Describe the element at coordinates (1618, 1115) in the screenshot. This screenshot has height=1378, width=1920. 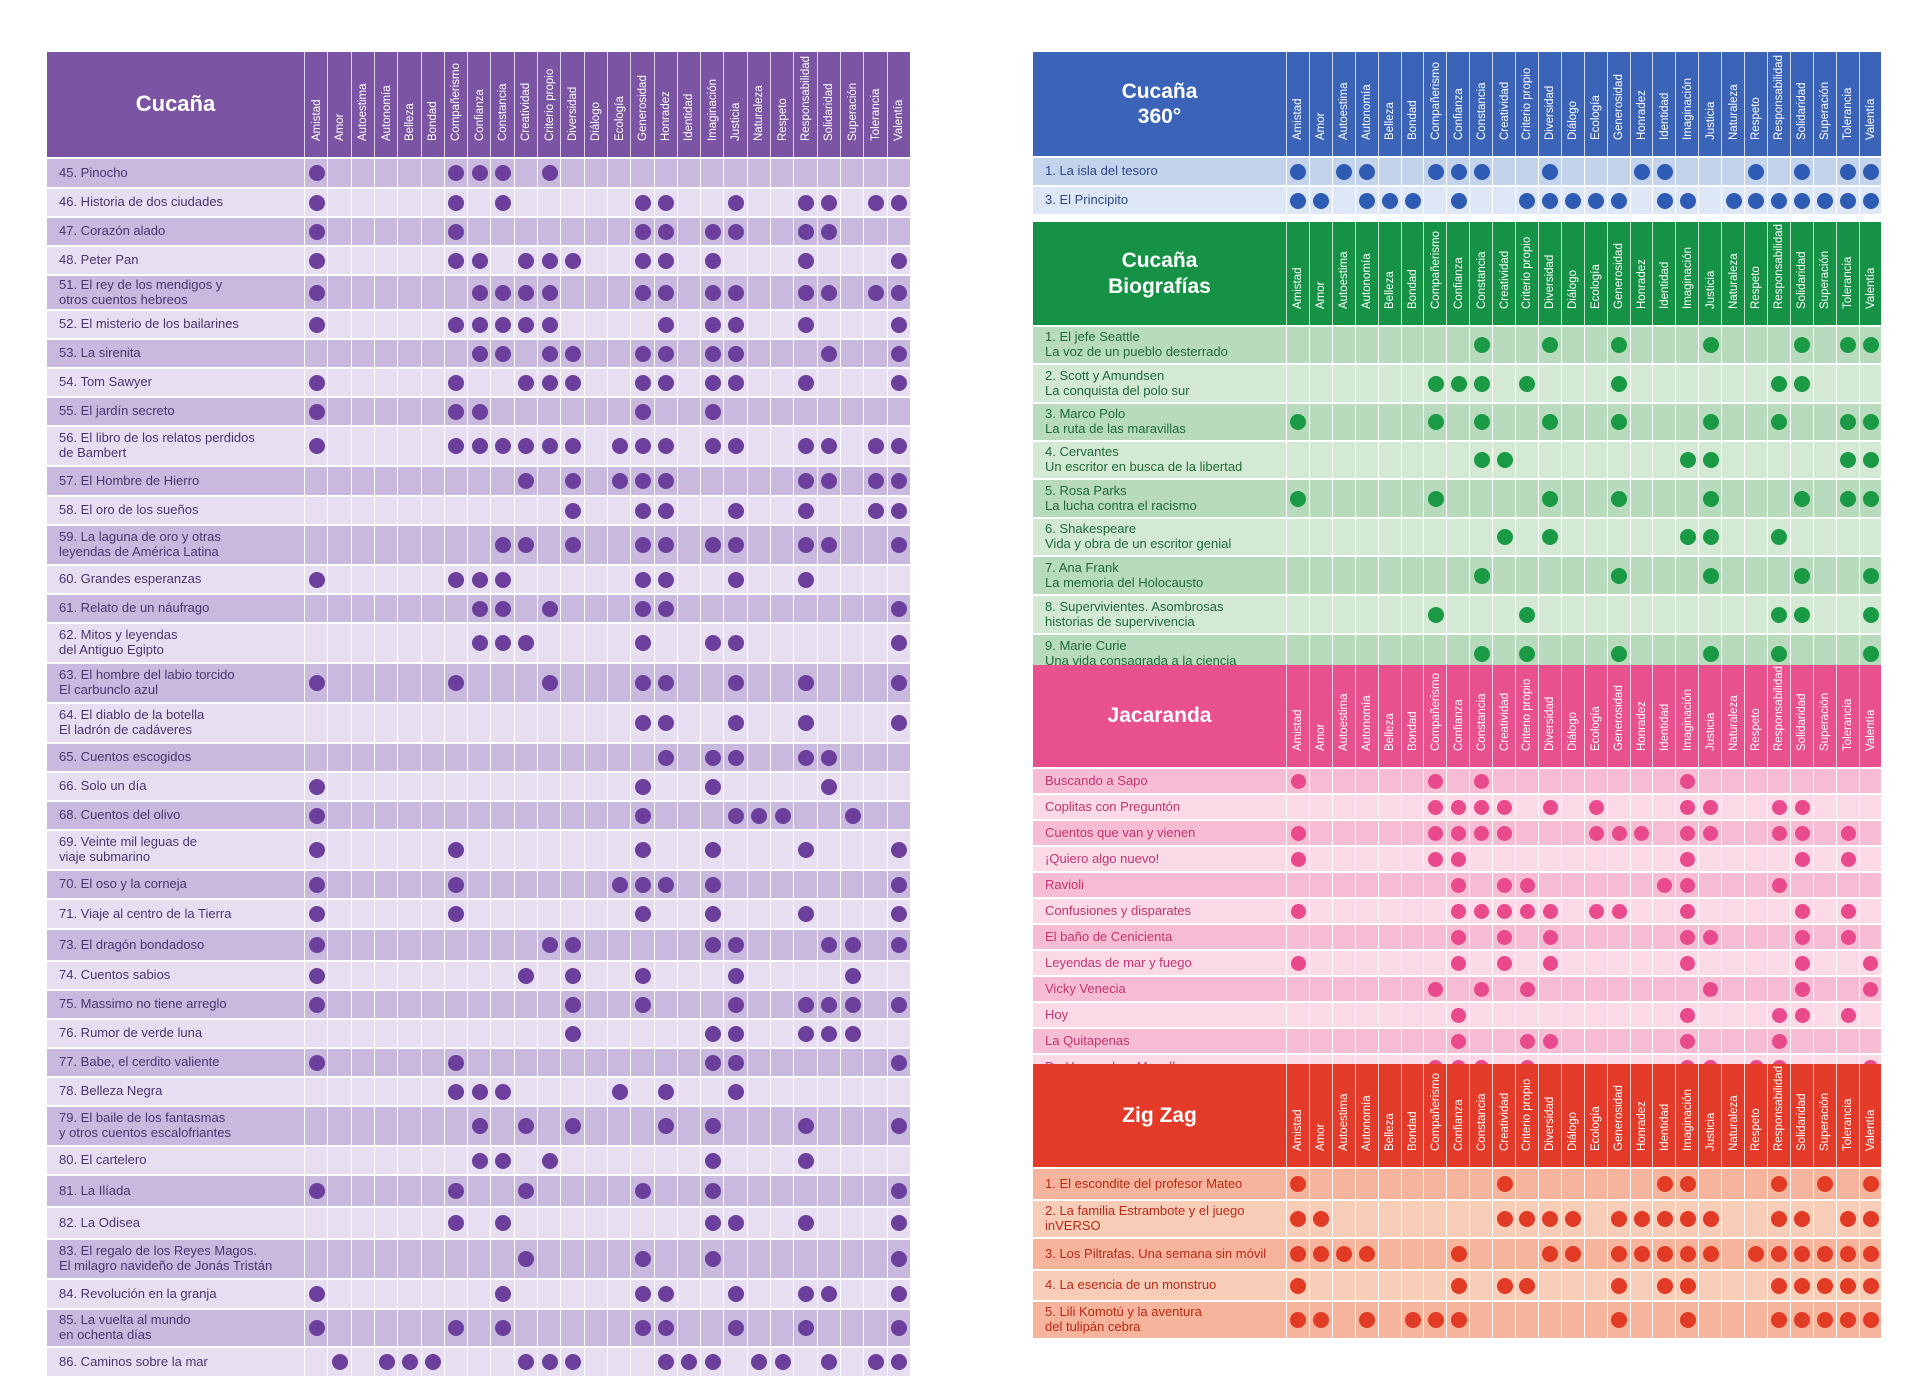
I see `column-header-generosidad: Generosidad` at that location.